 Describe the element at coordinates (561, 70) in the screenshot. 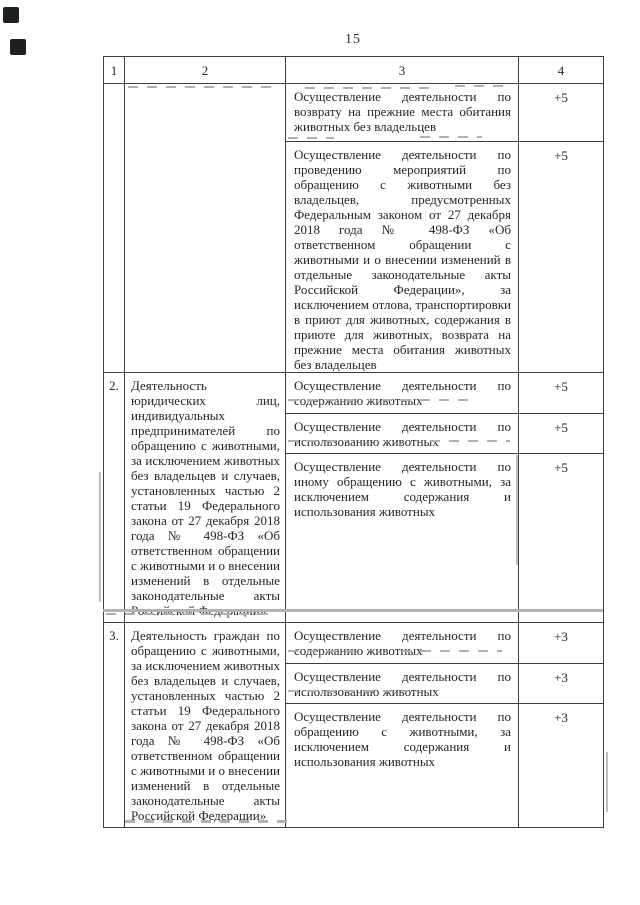

I see `column-header-4: 4` at that location.